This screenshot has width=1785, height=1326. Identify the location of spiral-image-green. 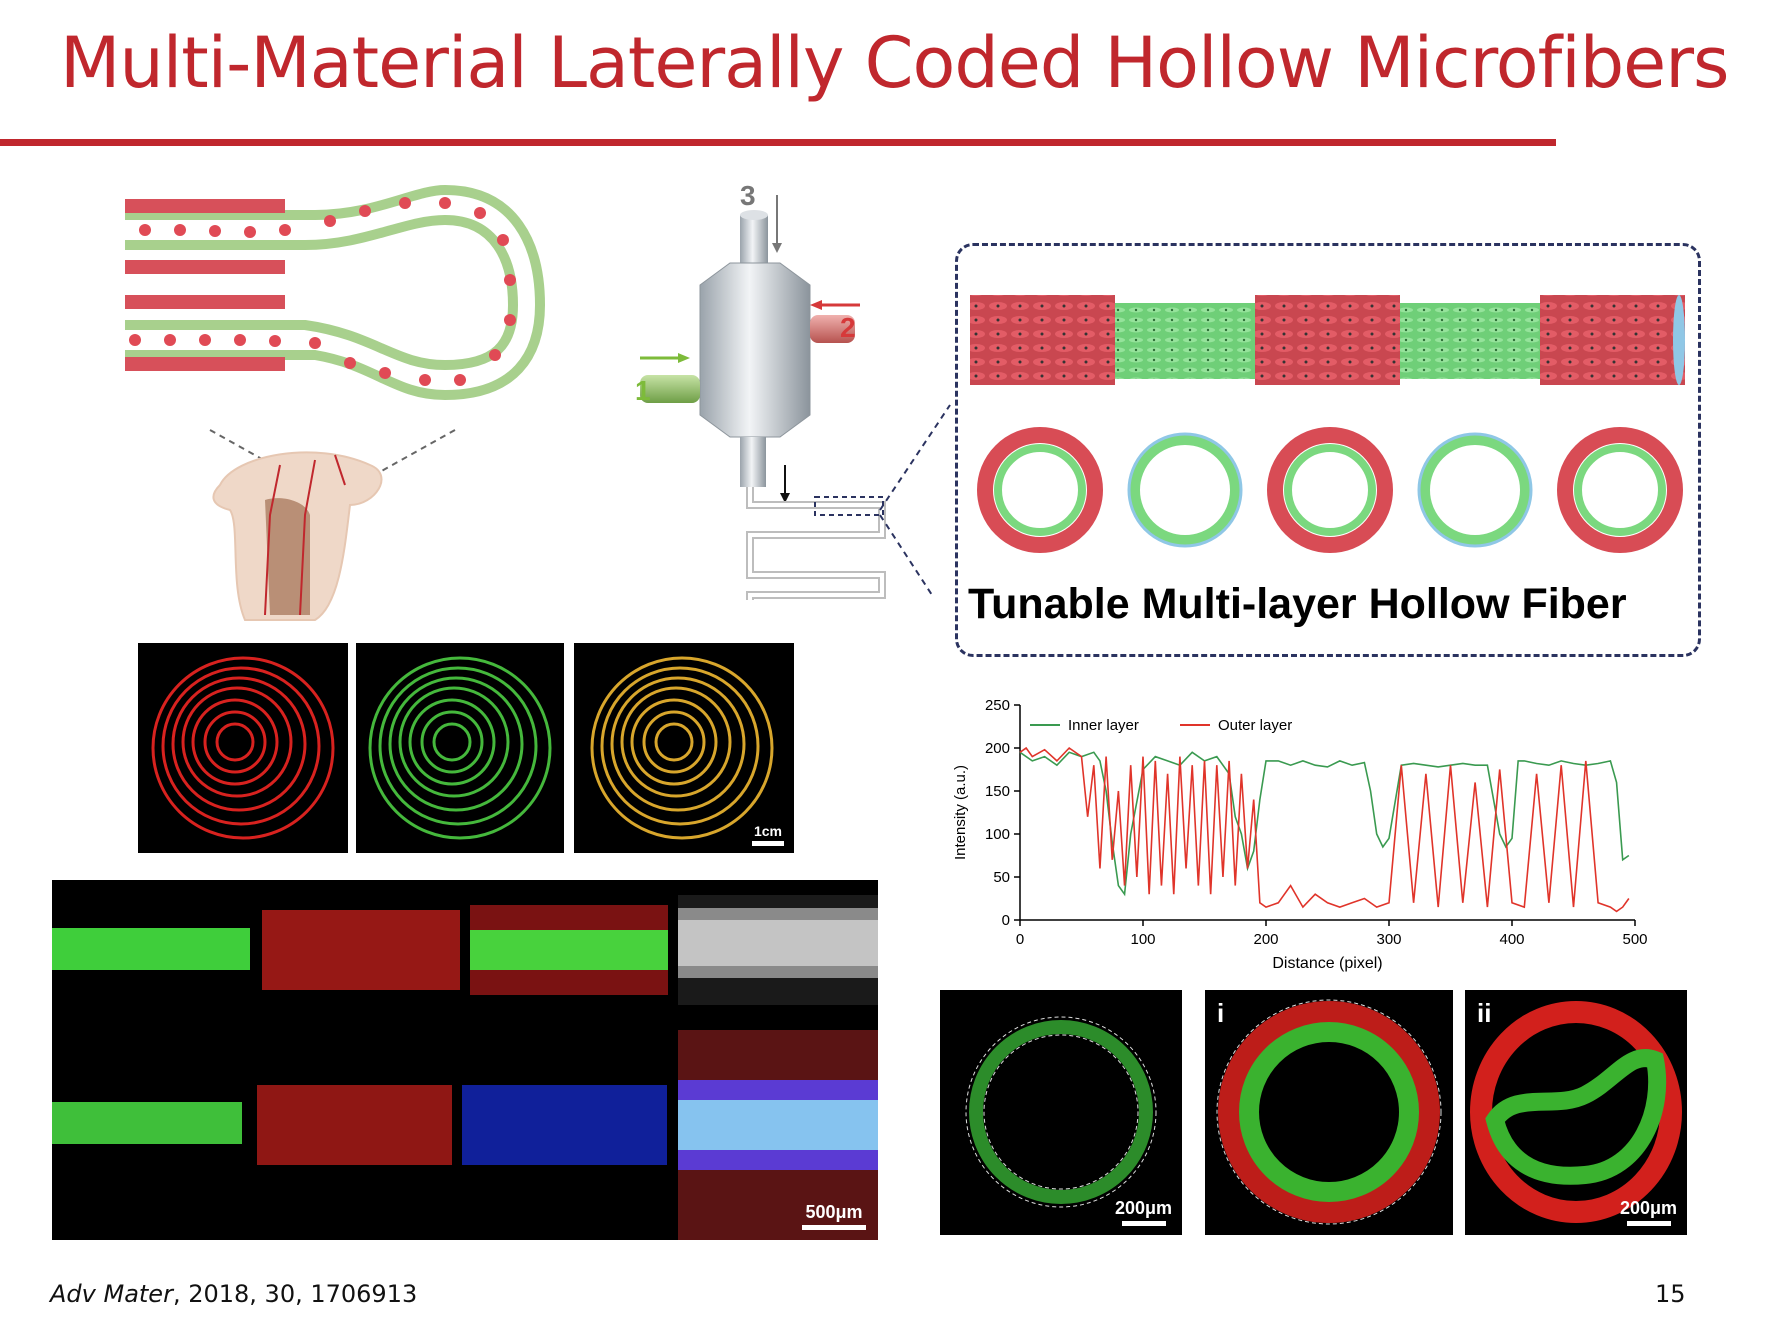
(460, 748).